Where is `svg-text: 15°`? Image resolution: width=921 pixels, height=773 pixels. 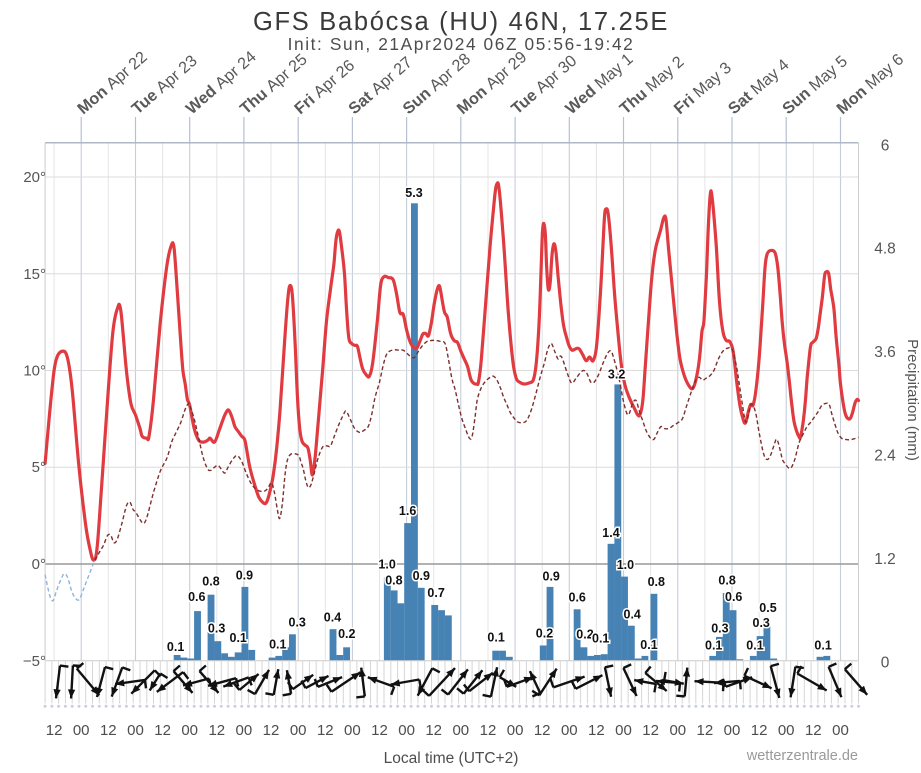 svg-text: 15° is located at coordinates (34, 274).